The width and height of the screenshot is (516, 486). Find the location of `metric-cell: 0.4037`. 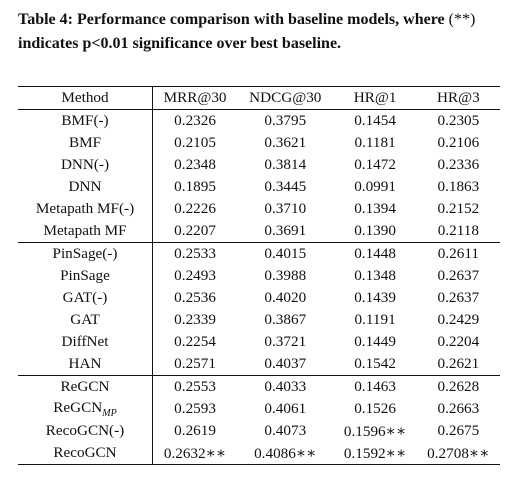

metric-cell: 0.4037 is located at coordinates (285, 364).